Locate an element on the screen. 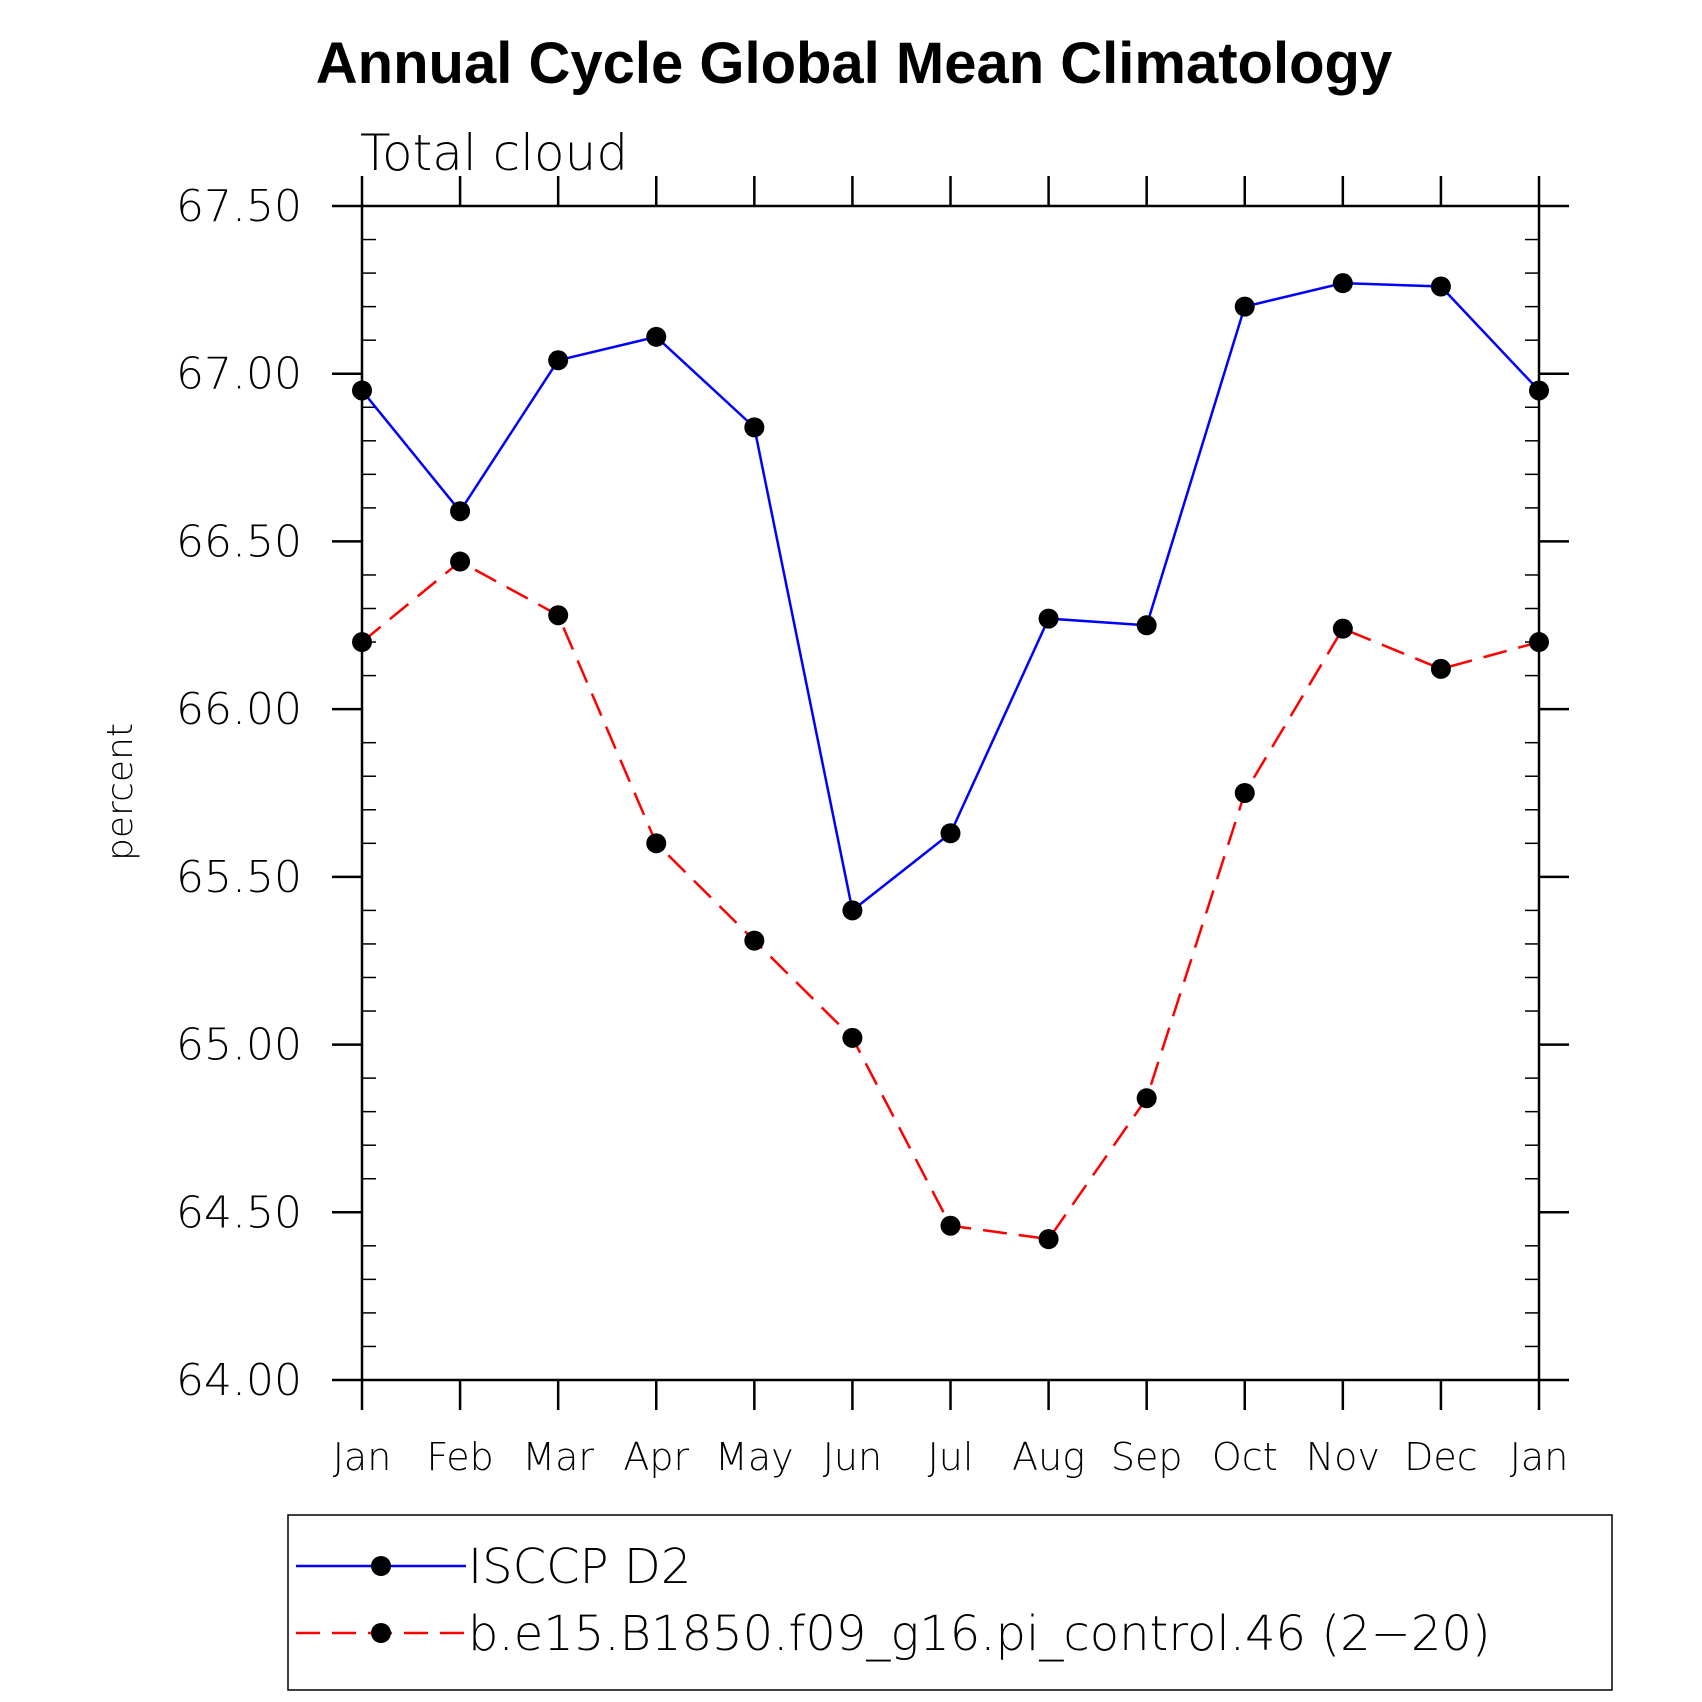 The width and height of the screenshot is (1702, 1702). x-tick-label: Dec is located at coordinates (1441, 1457).